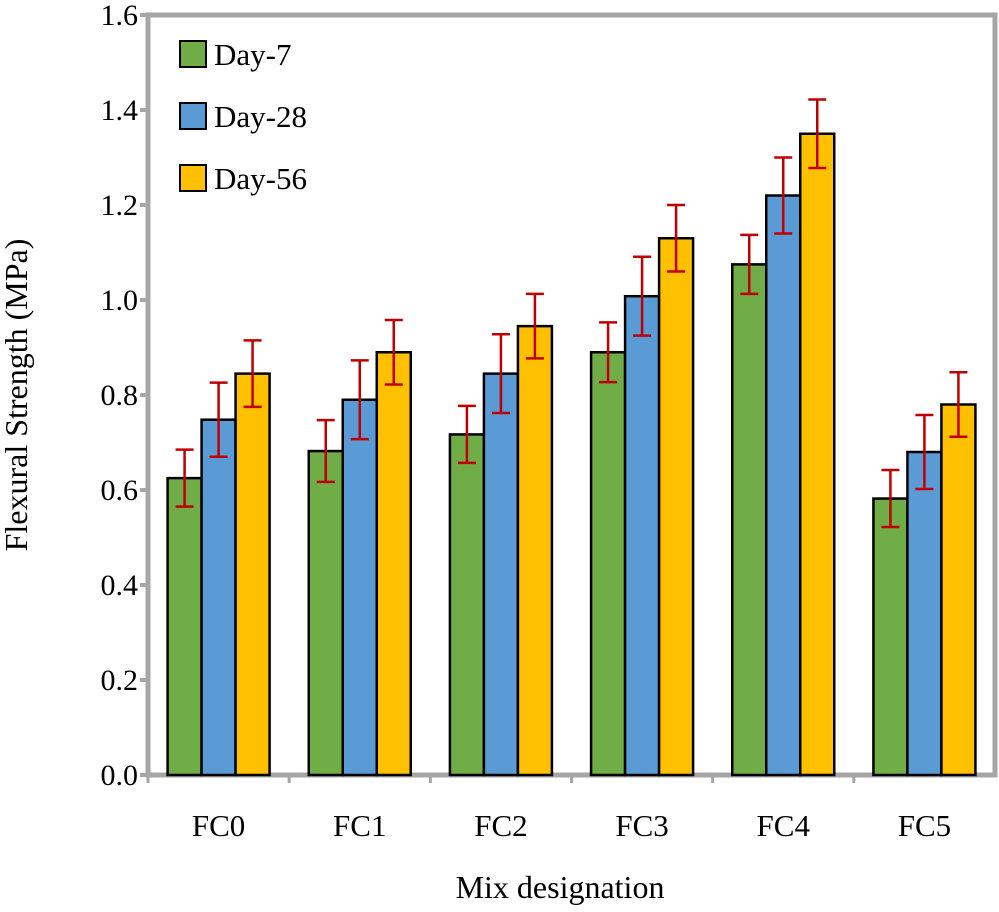 Image resolution: width=999 pixels, height=912 pixels. Describe the element at coordinates (500, 825) in the screenshot. I see `x-tick-label: FC2` at that location.